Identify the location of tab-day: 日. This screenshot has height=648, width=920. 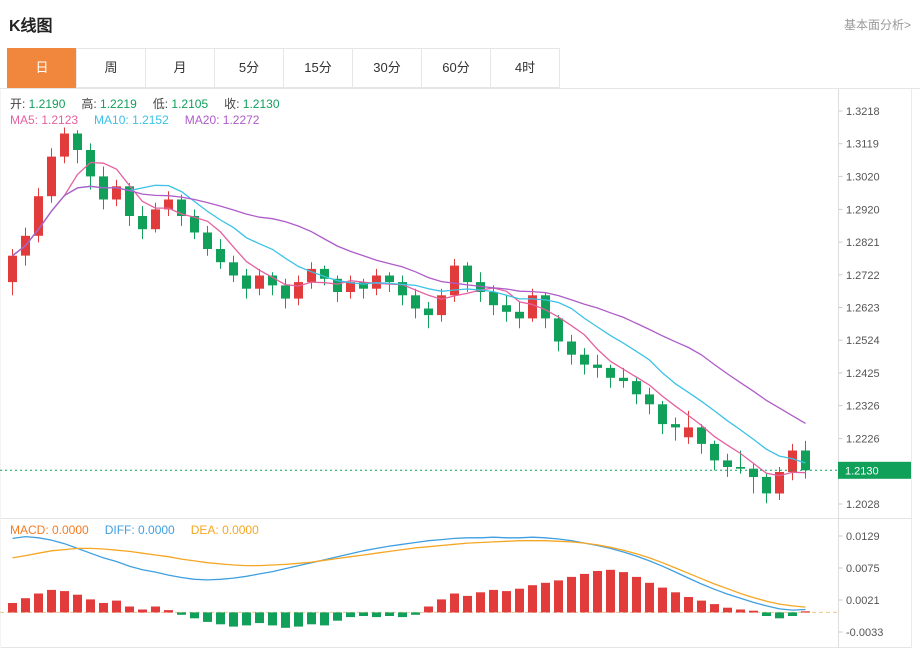
(42, 68).